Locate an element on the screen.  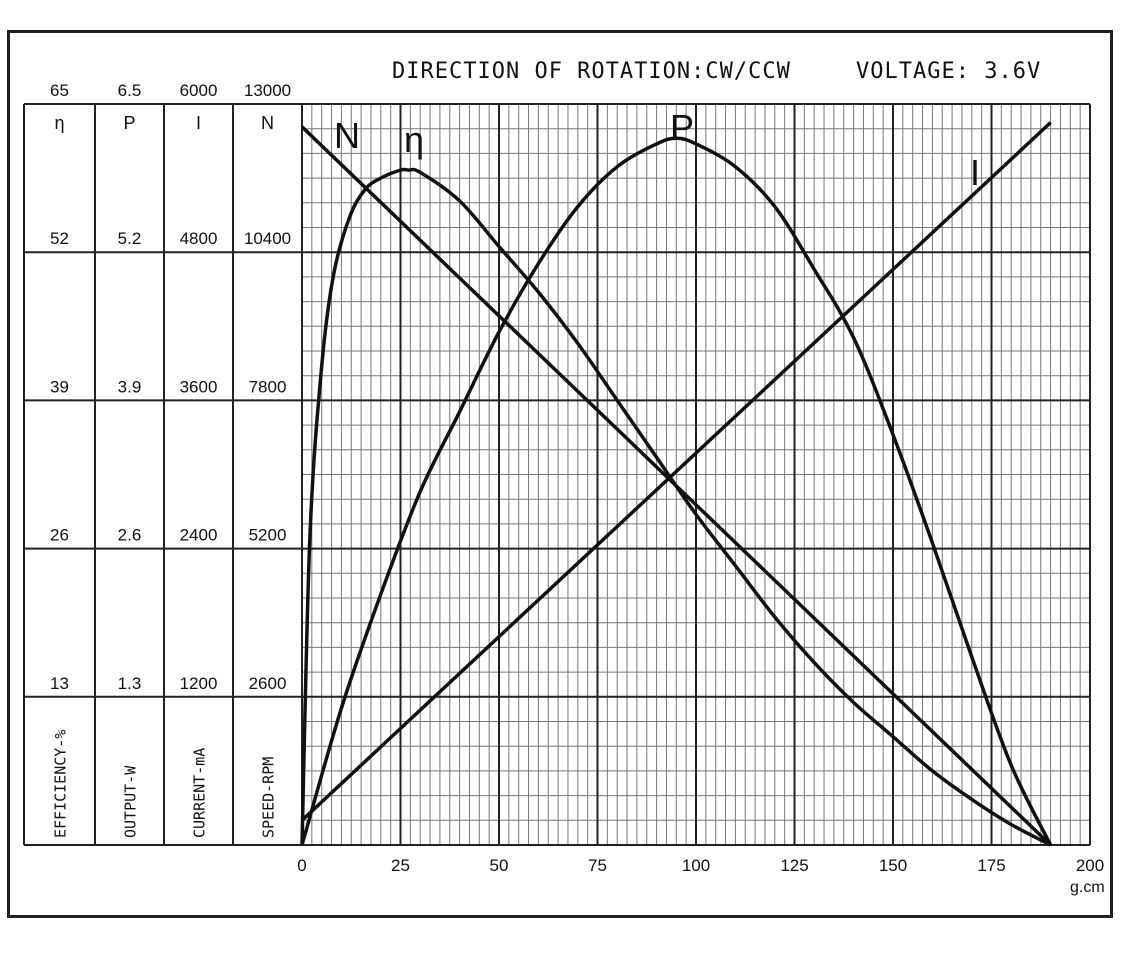
rotation-direction-text: DIRECTION OF ROTATION:CW/CCW is located at coordinates (591, 71).